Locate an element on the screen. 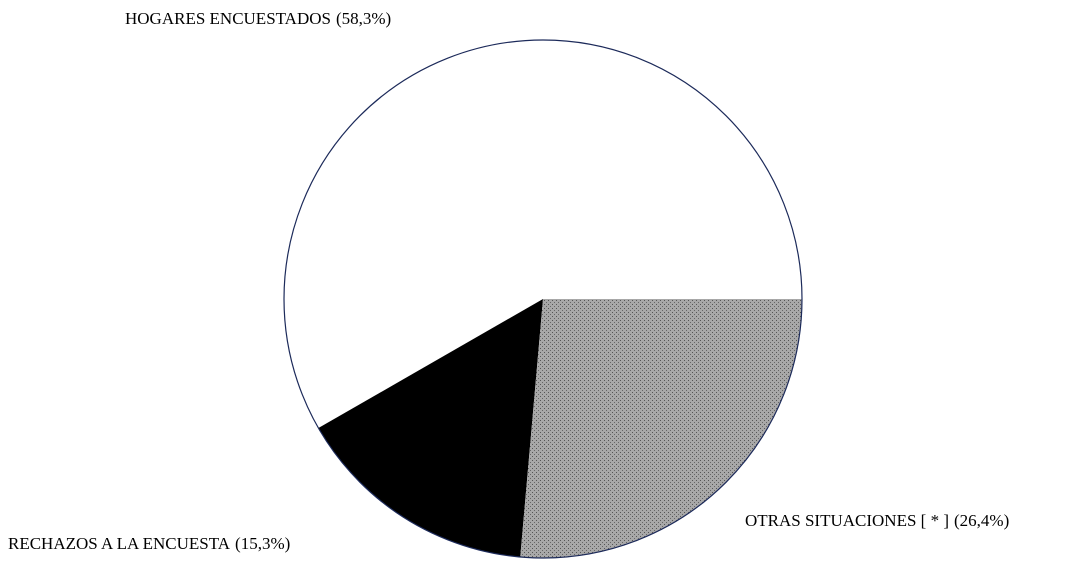  slice-name: HOGARES ENCUESTADOS is located at coordinates (228, 18).